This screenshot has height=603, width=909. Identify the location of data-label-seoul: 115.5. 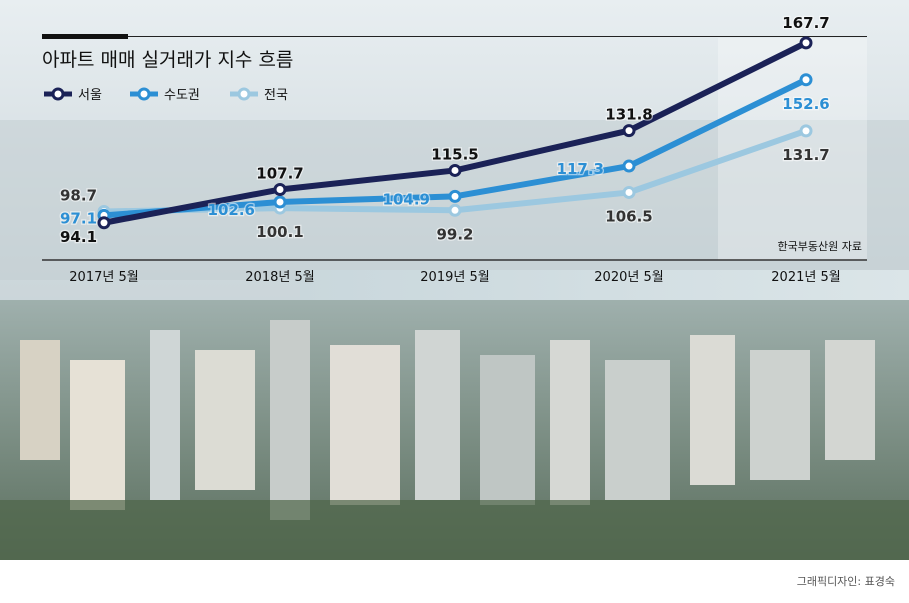
(454, 154).